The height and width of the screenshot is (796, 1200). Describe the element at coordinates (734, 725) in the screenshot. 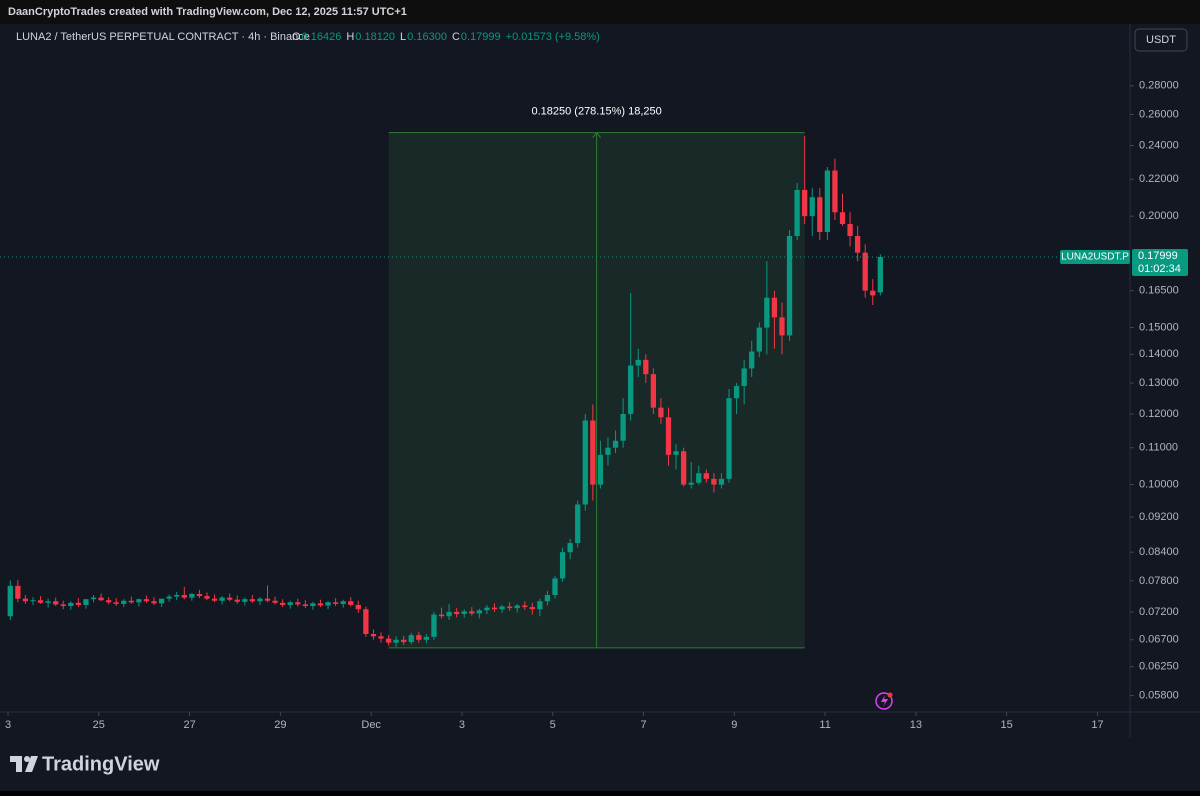

I see `x-tick-label: 9` at that location.